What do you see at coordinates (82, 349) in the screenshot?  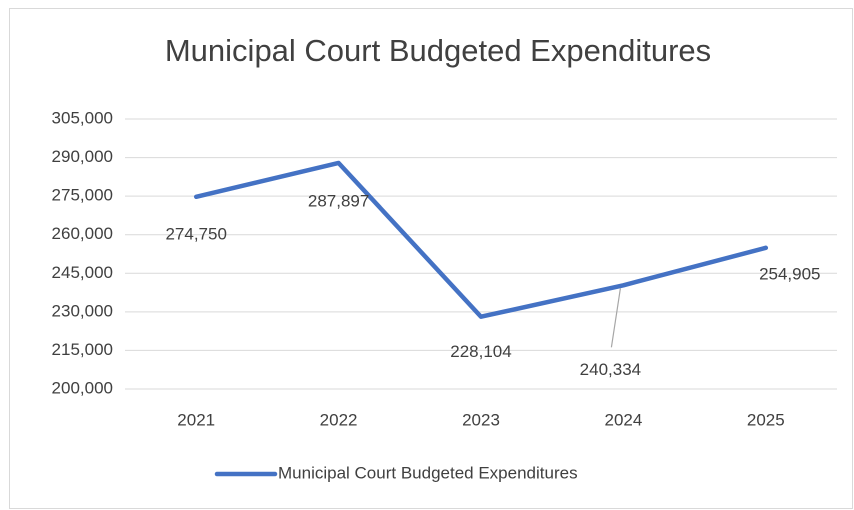 I see `y-tick-label: 215,000` at bounding box center [82, 349].